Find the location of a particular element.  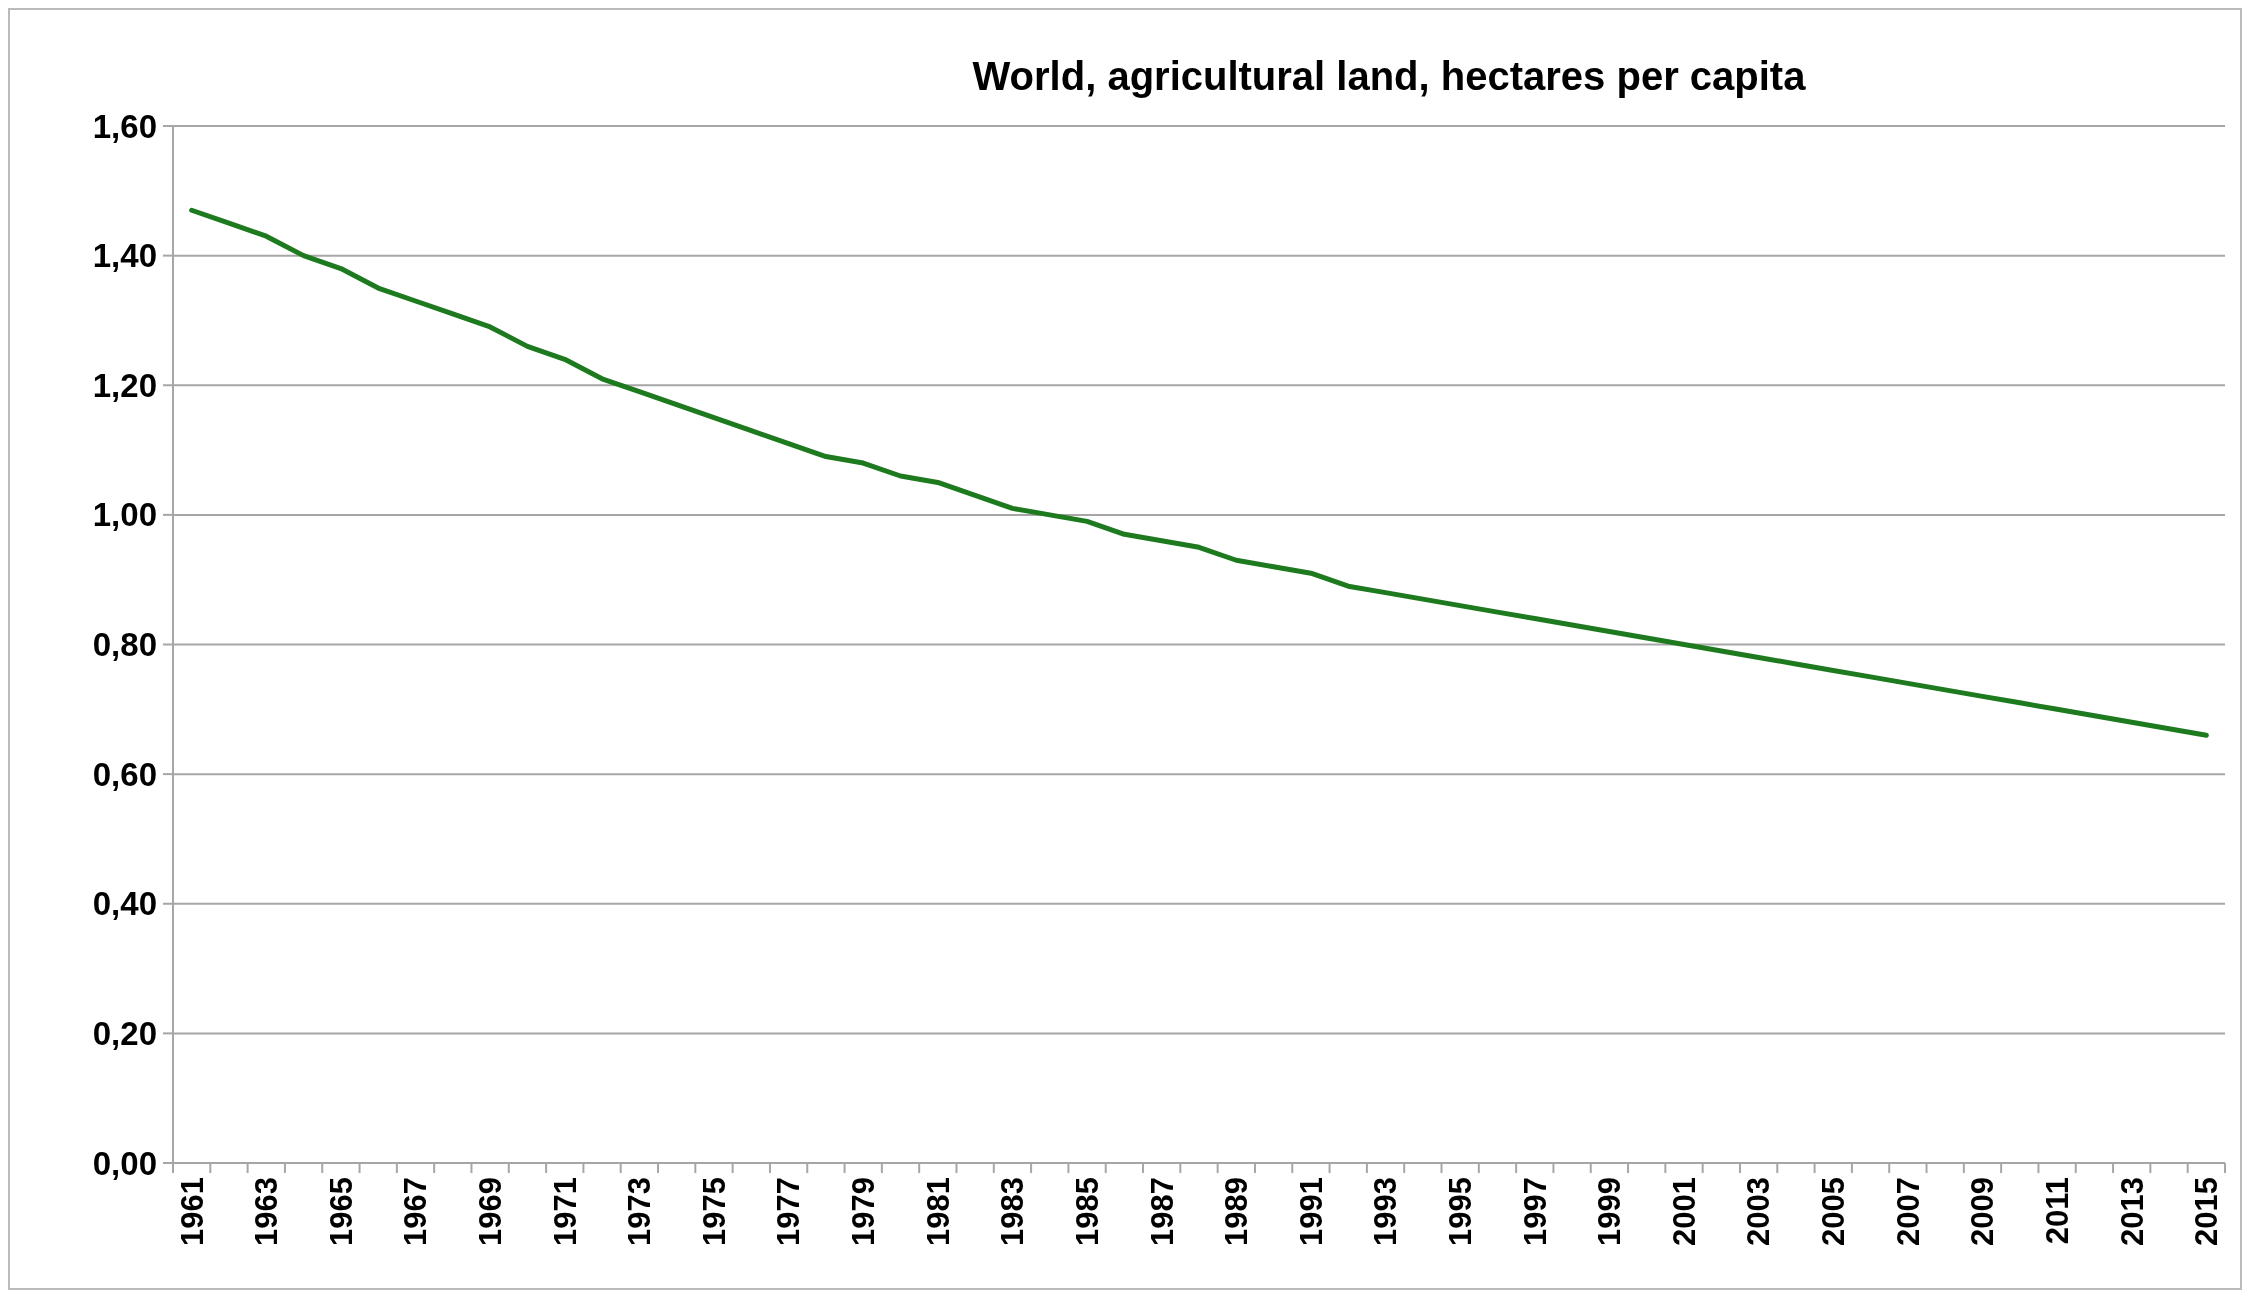

x-tick-label: 1979 is located at coordinates (864, 1211).